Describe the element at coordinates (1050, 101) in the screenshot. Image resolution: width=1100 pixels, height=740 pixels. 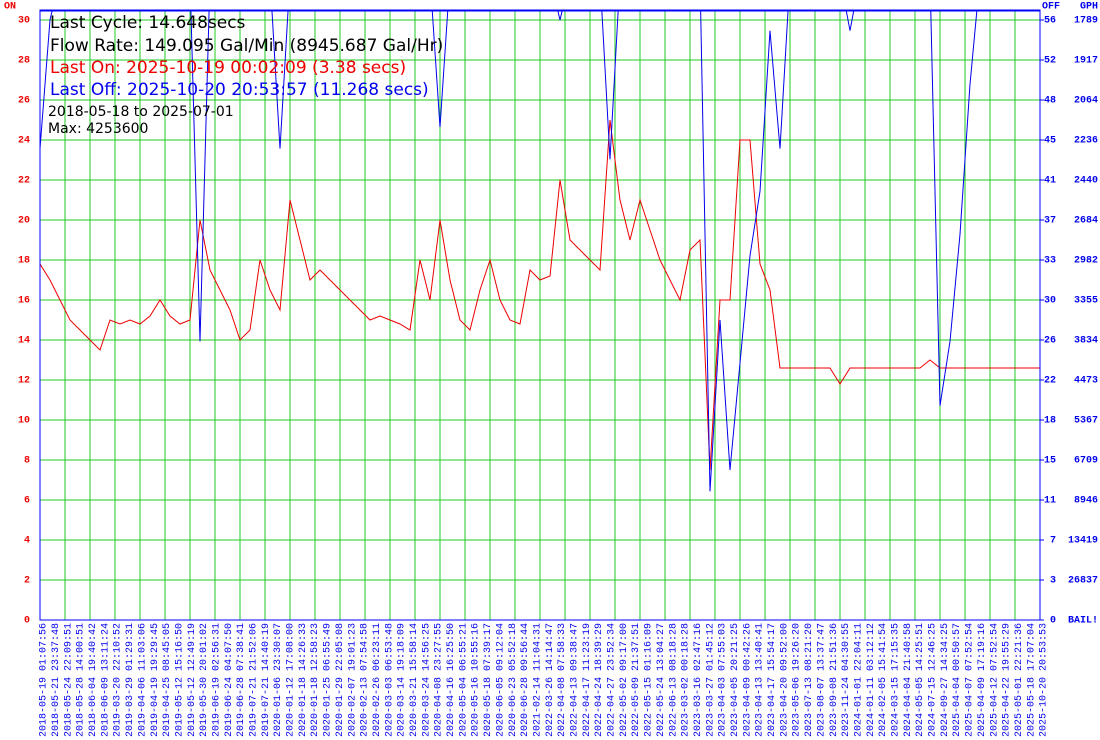
I see `y2-tick-label: 48` at that location.